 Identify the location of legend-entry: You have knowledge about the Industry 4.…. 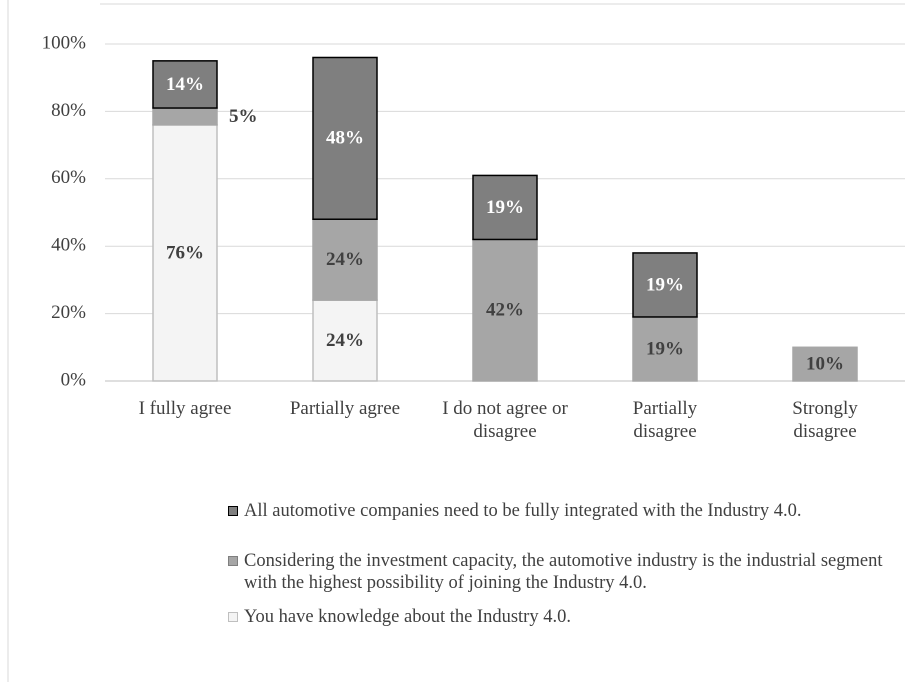
(556, 617).